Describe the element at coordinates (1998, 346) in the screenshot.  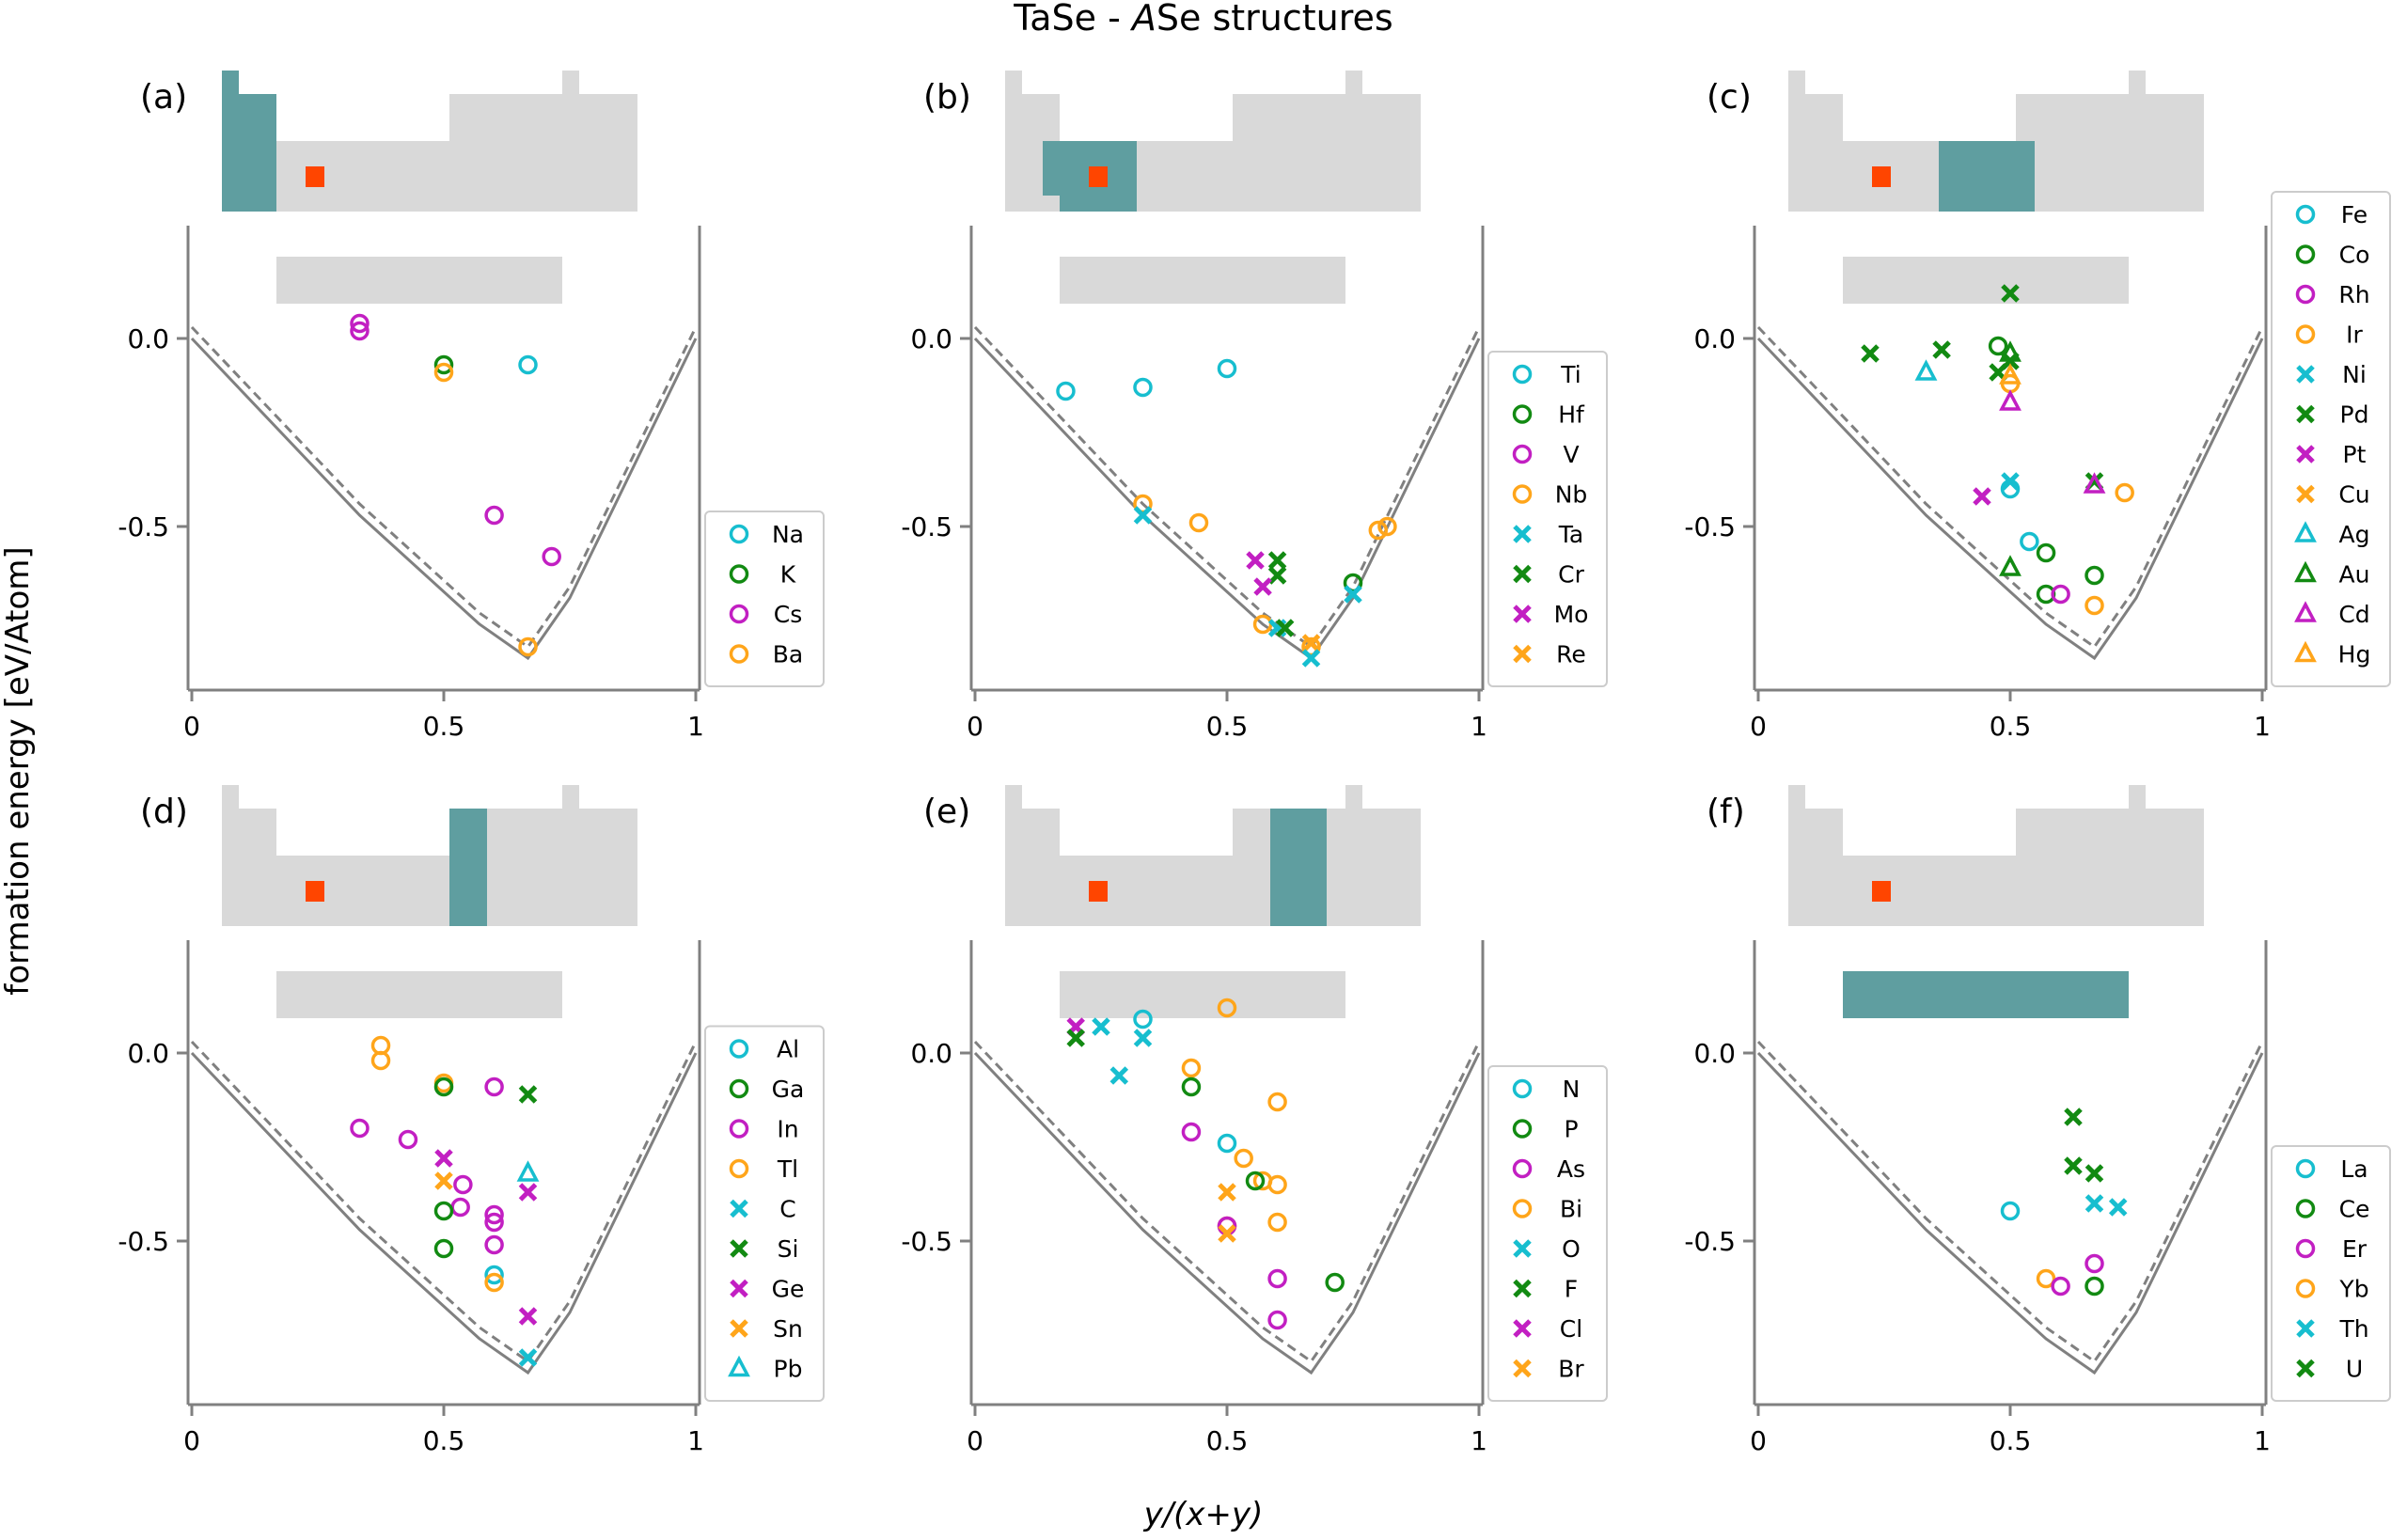
I see `data-point-co` at that location.